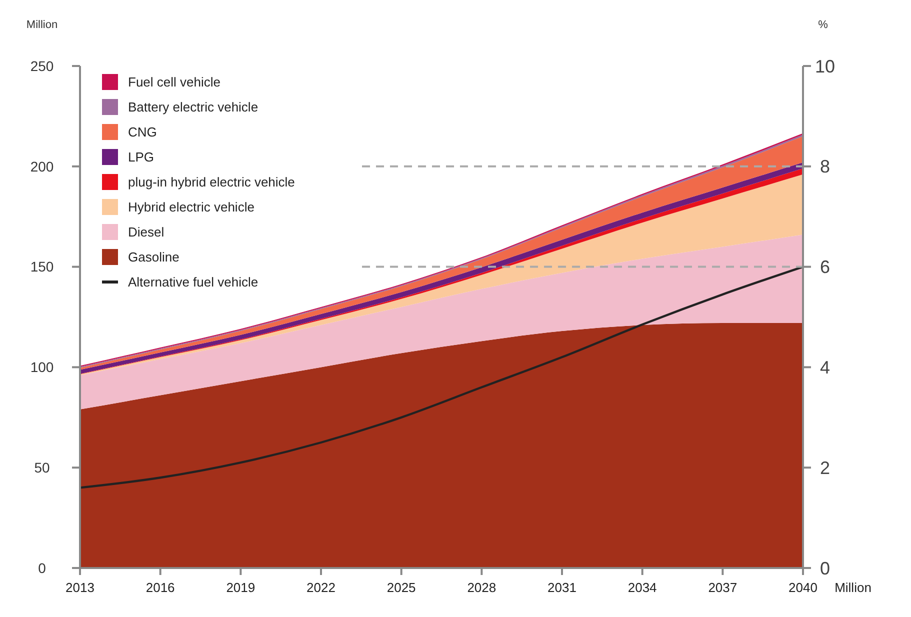  I want to click on y2-tick-label: 8, so click(825, 166).